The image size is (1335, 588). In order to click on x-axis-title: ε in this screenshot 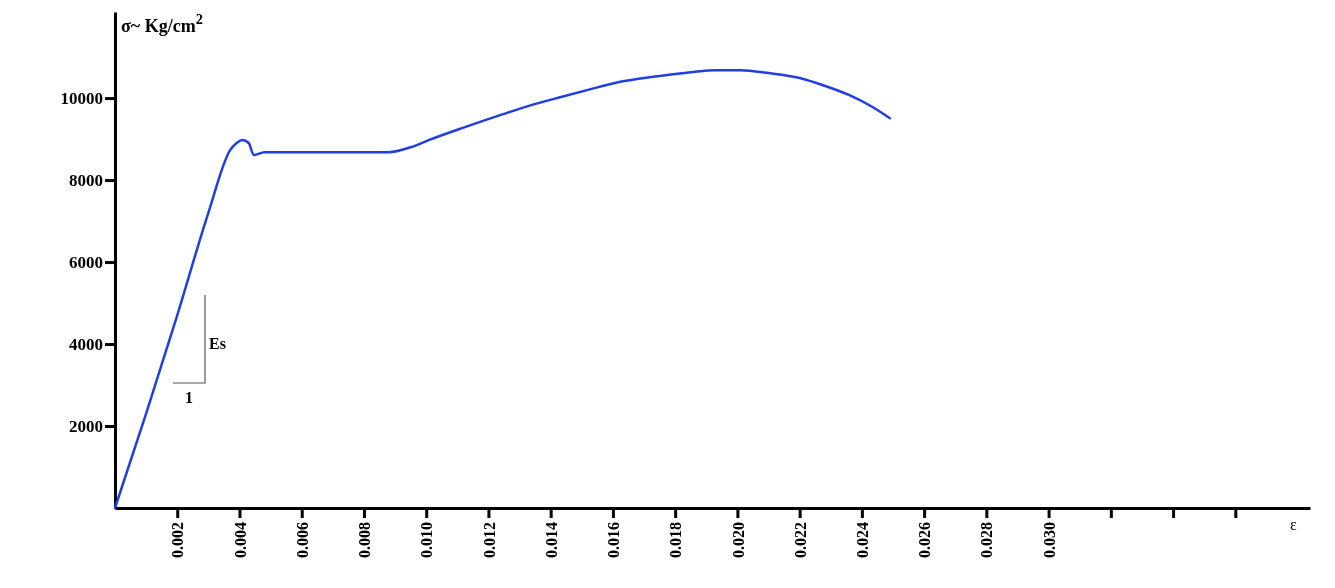, I will do `click(1293, 524)`.